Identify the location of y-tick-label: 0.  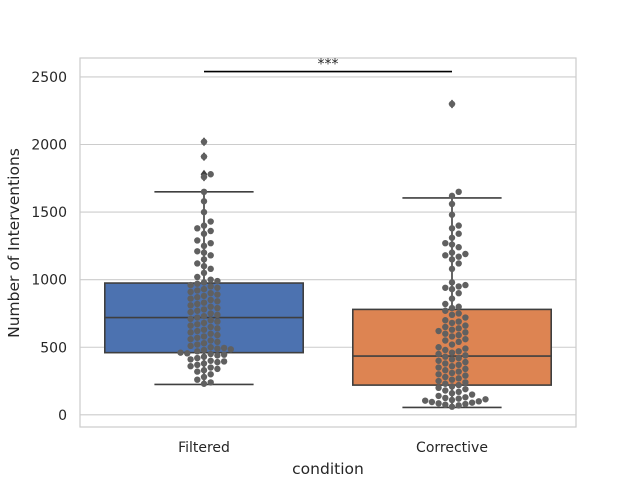
(62, 416).